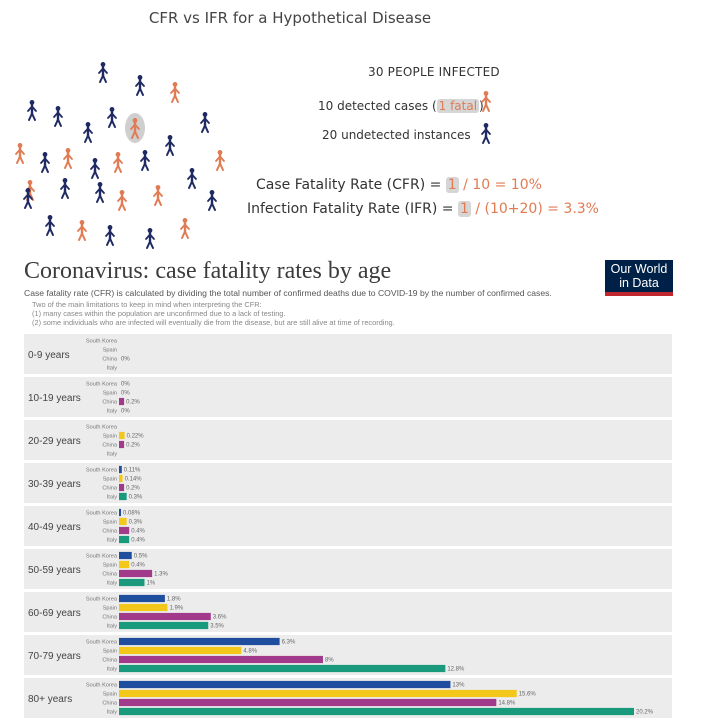 This screenshot has width=702, height=725. Describe the element at coordinates (434, 72) in the screenshot. I see `total-infected-label: 30 PEOPLE INFECTED` at that location.